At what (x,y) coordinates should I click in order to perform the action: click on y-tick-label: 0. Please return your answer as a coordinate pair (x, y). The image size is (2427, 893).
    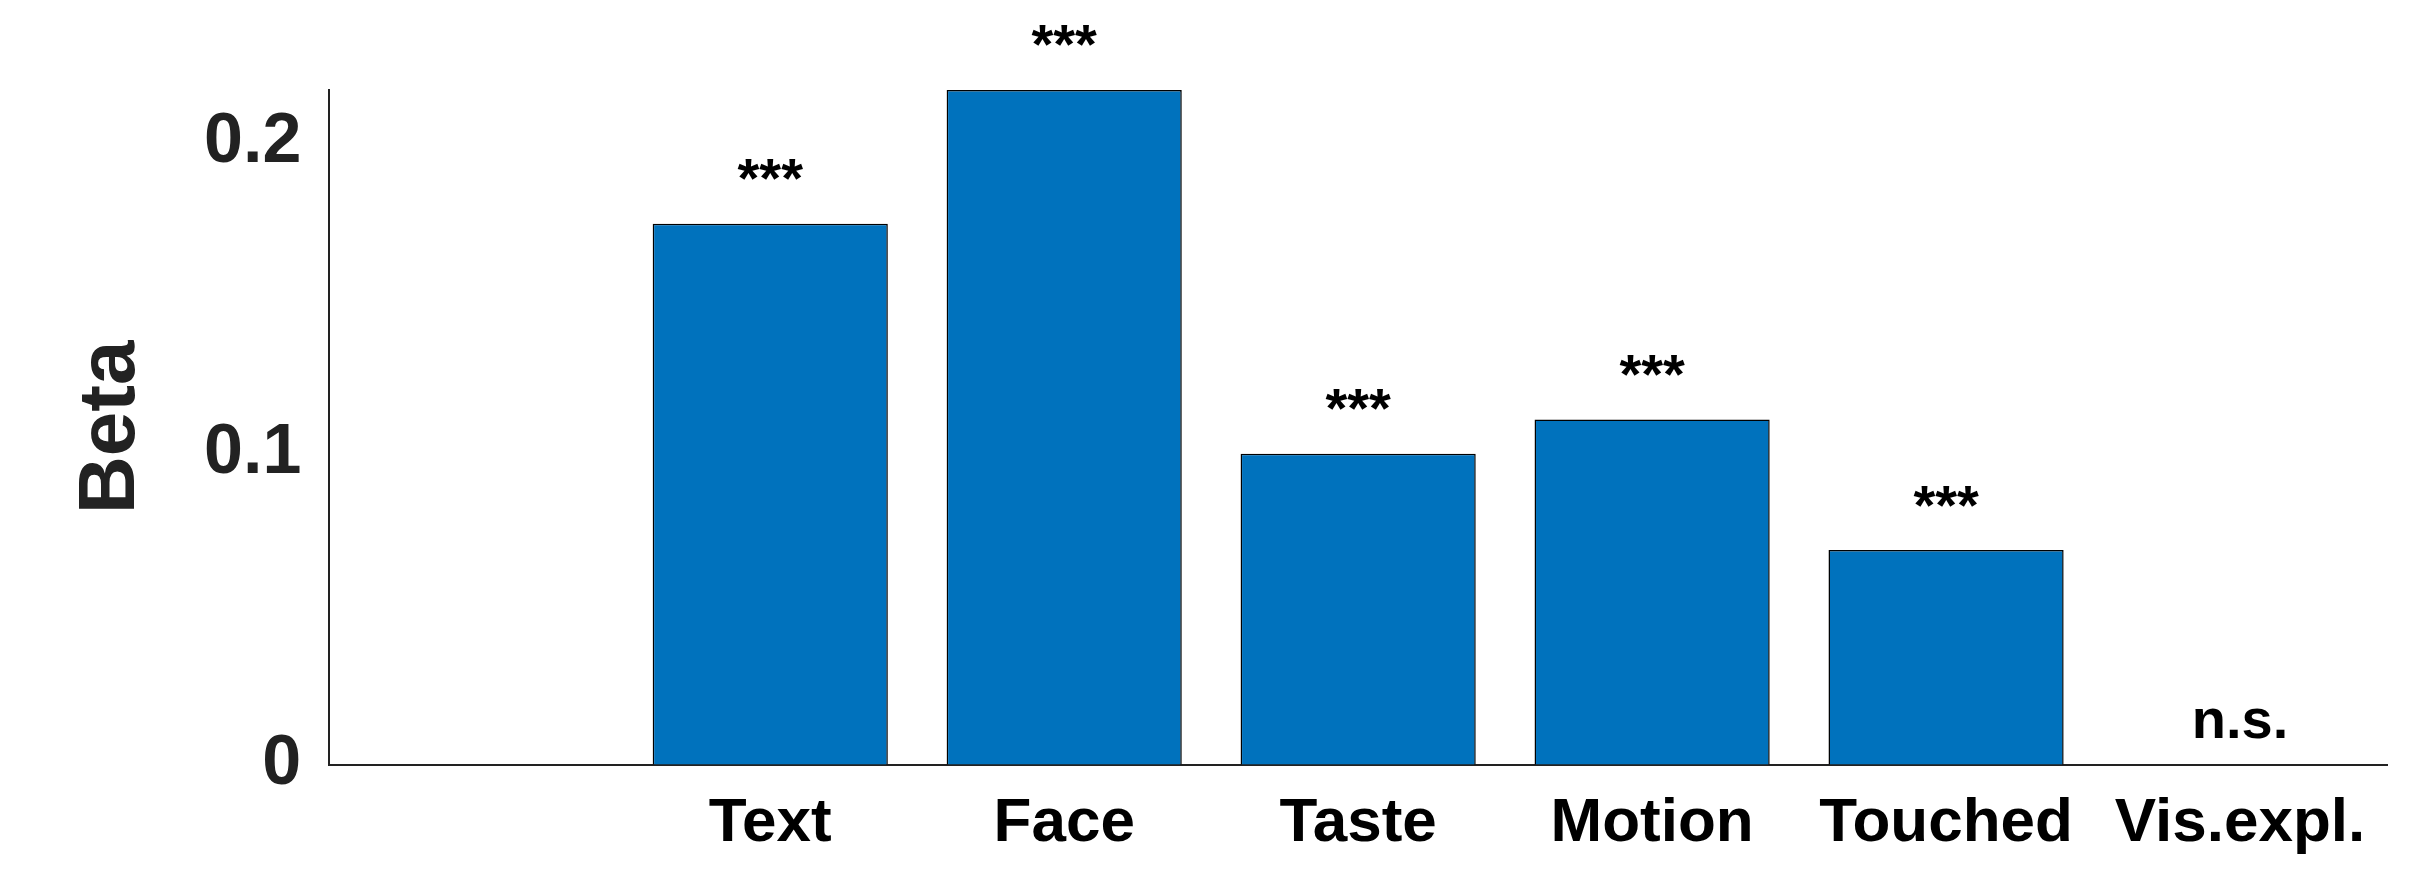
    Looking at the image, I should click on (282, 759).